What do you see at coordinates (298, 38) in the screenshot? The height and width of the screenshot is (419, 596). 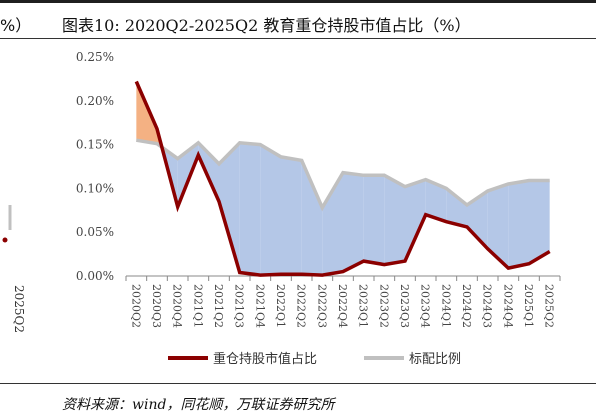 I see `title-rule` at bounding box center [298, 38].